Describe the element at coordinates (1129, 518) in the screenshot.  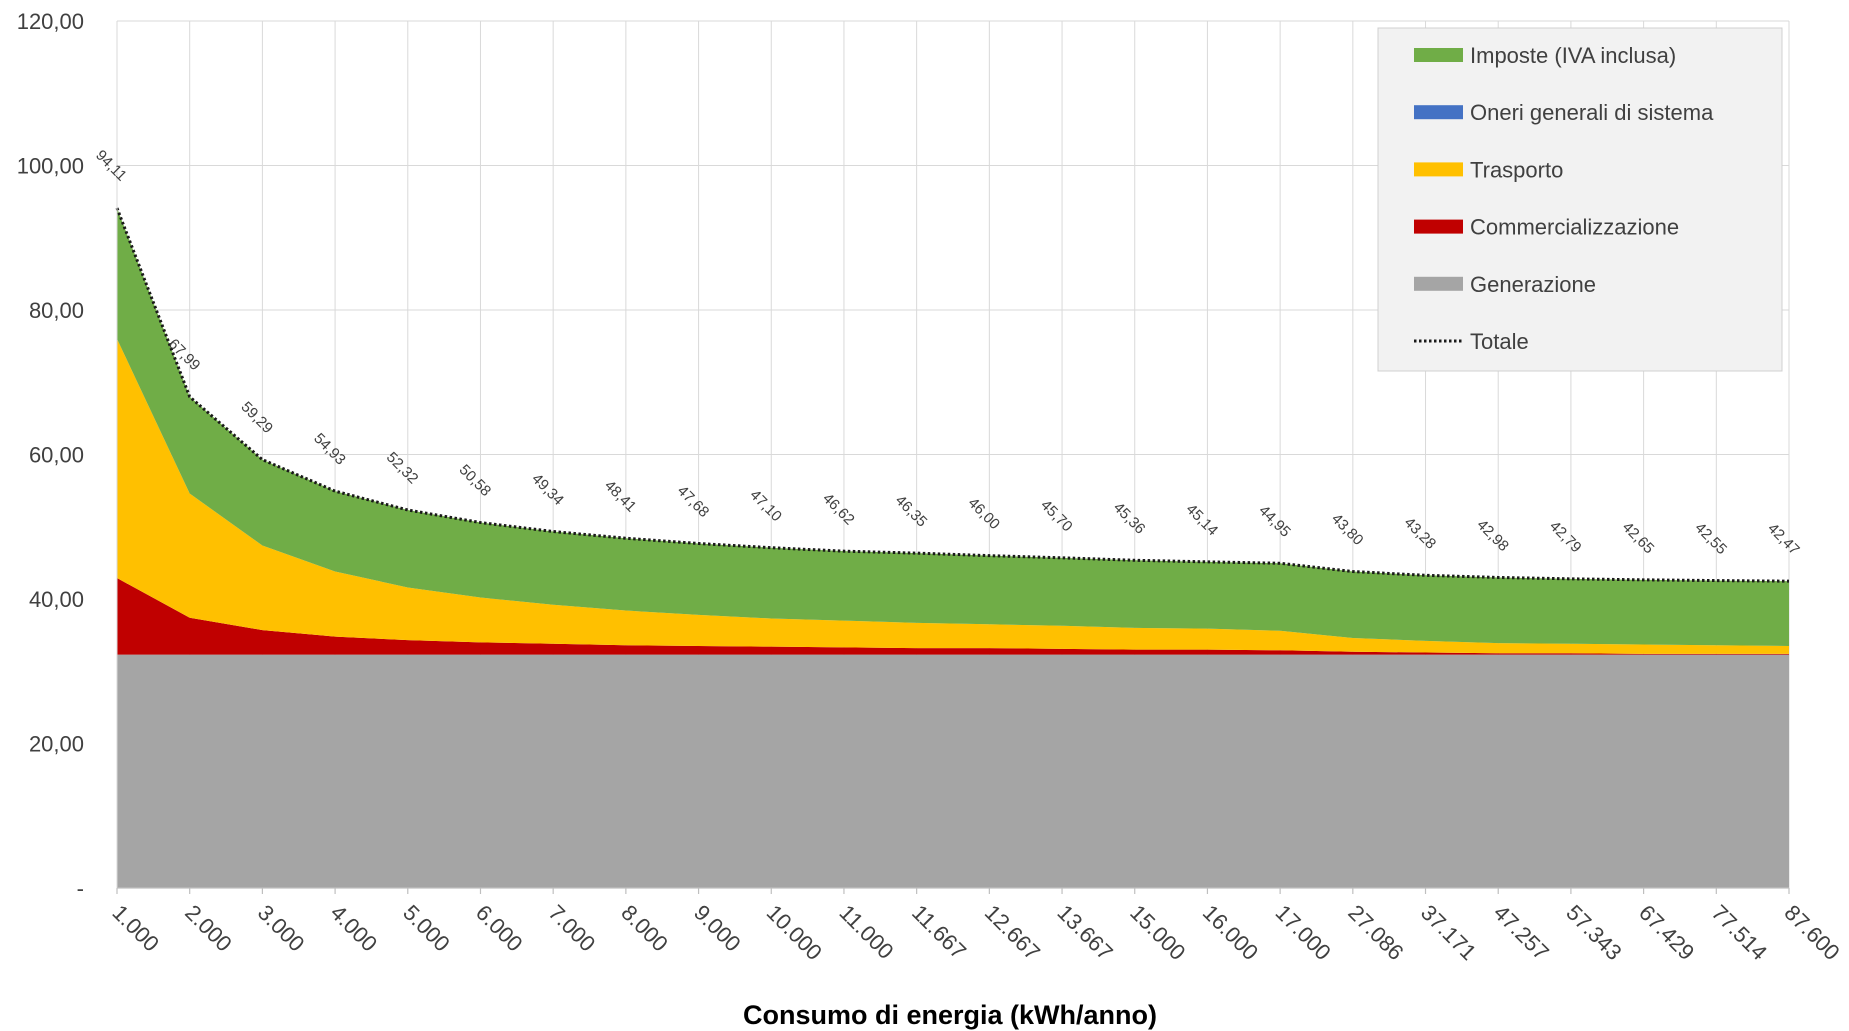
I see `total-data-label: 45,36` at that location.